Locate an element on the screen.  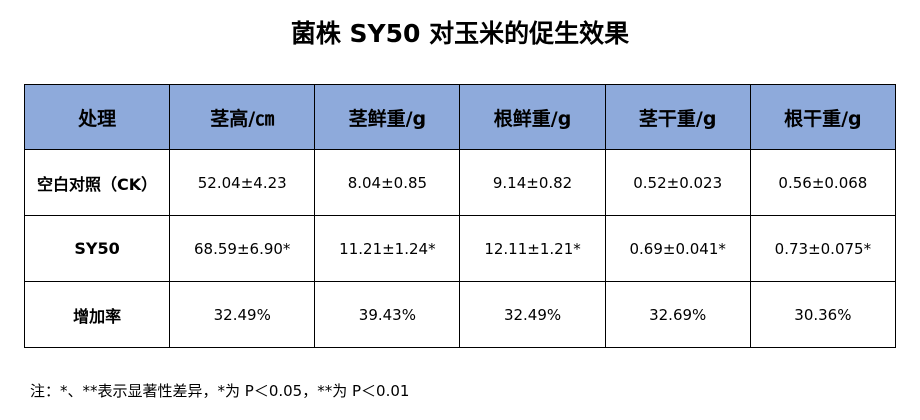
table-cell: 32.69% is located at coordinates (677, 314).